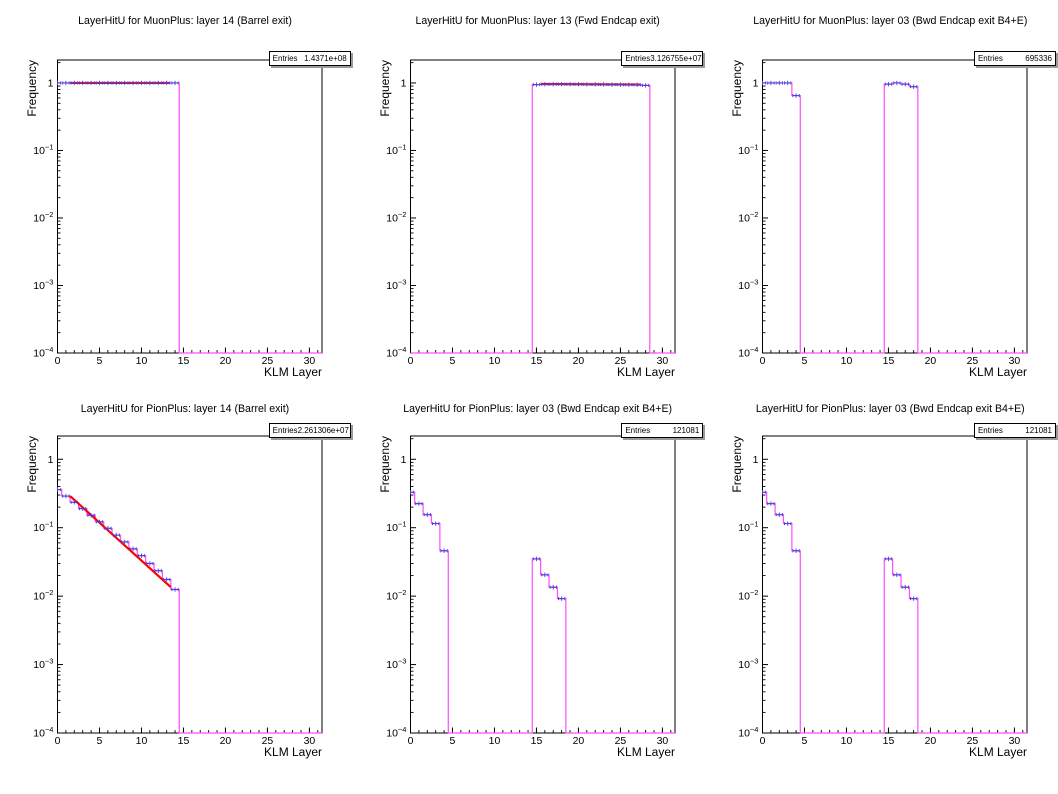 Image resolution: width=1058 pixels, height=794 pixels. Describe the element at coordinates (325, 58) in the screenshot. I see `stats-entries-value: 1.4371e+08` at that location.